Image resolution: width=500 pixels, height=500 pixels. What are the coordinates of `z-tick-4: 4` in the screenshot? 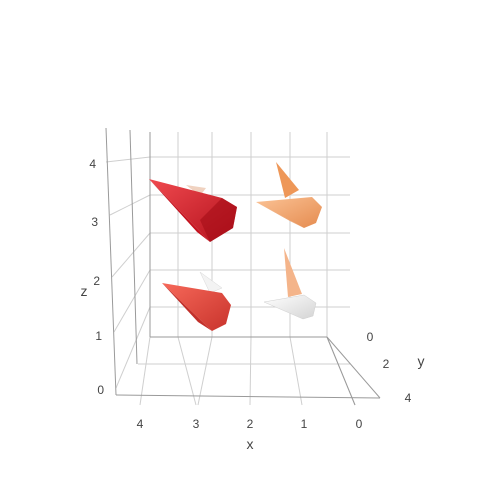 It's located at (92, 164).